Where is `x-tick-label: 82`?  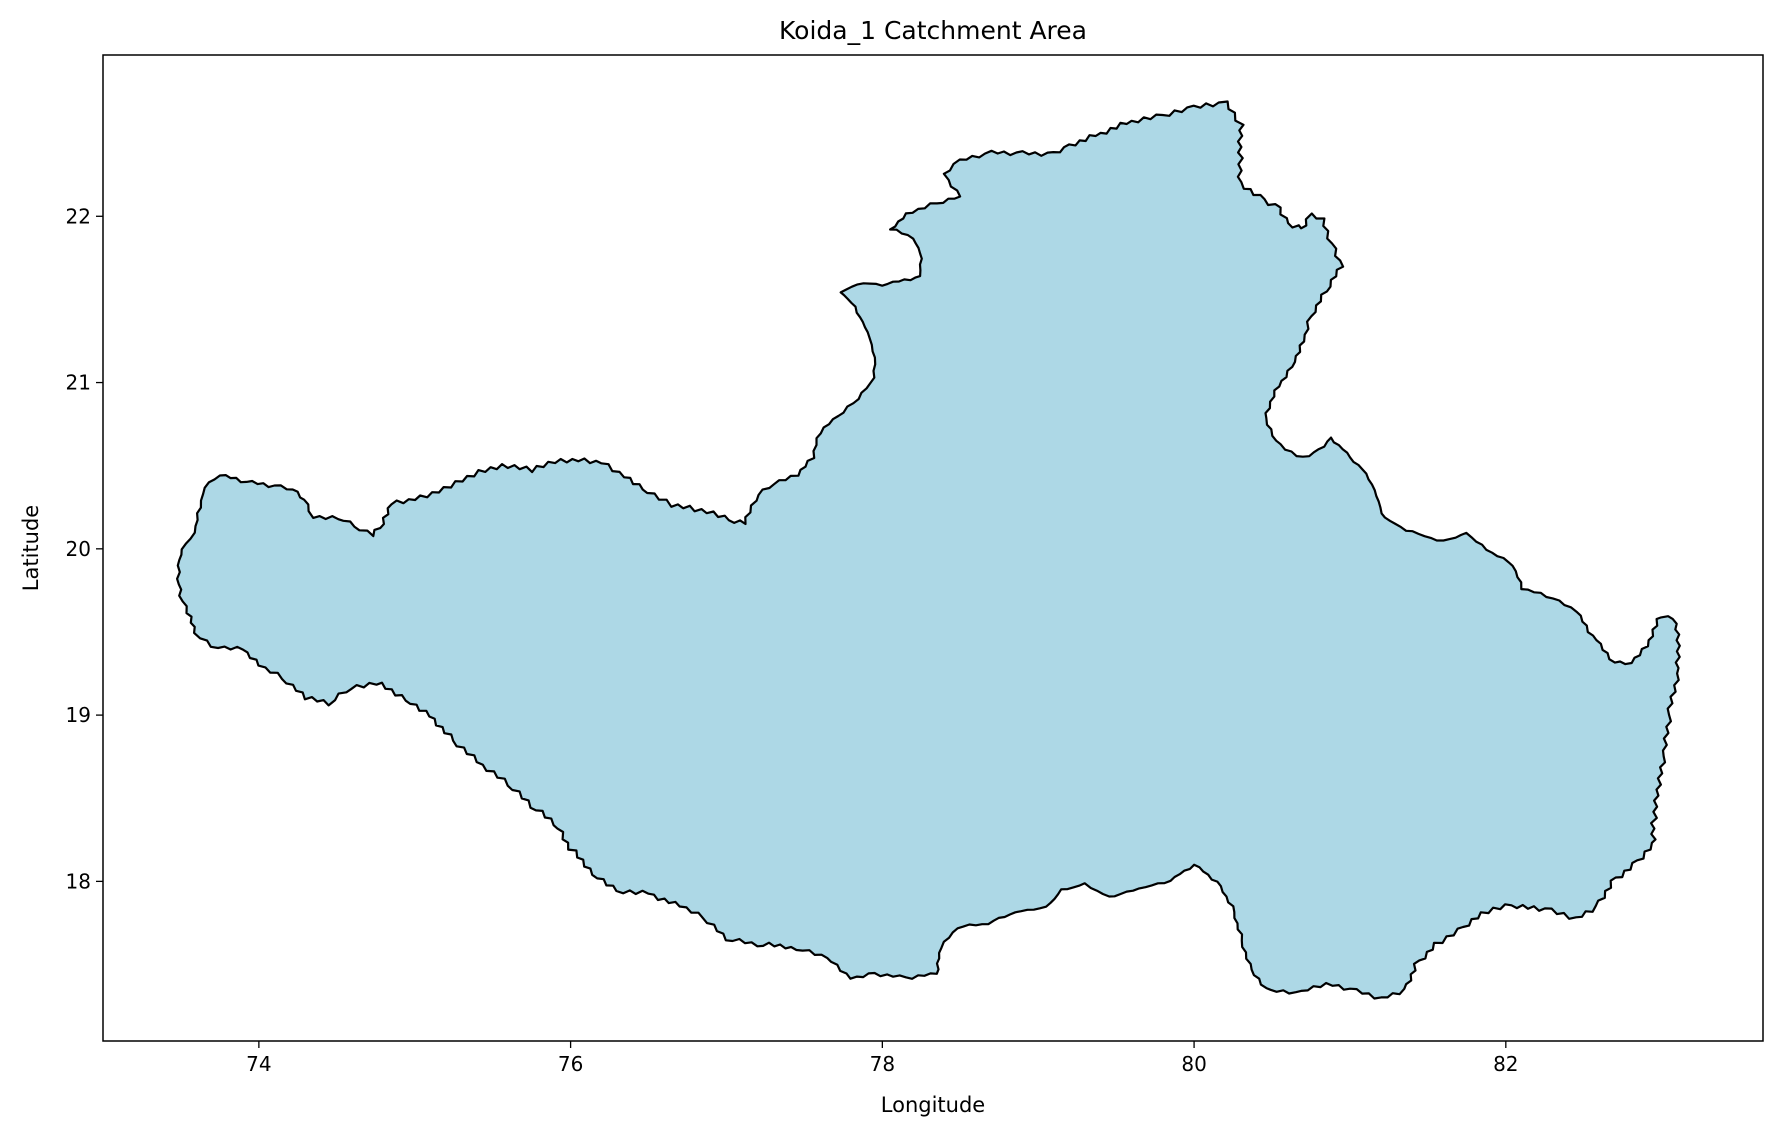
x-tick-label: 82 is located at coordinates (1505, 1064).